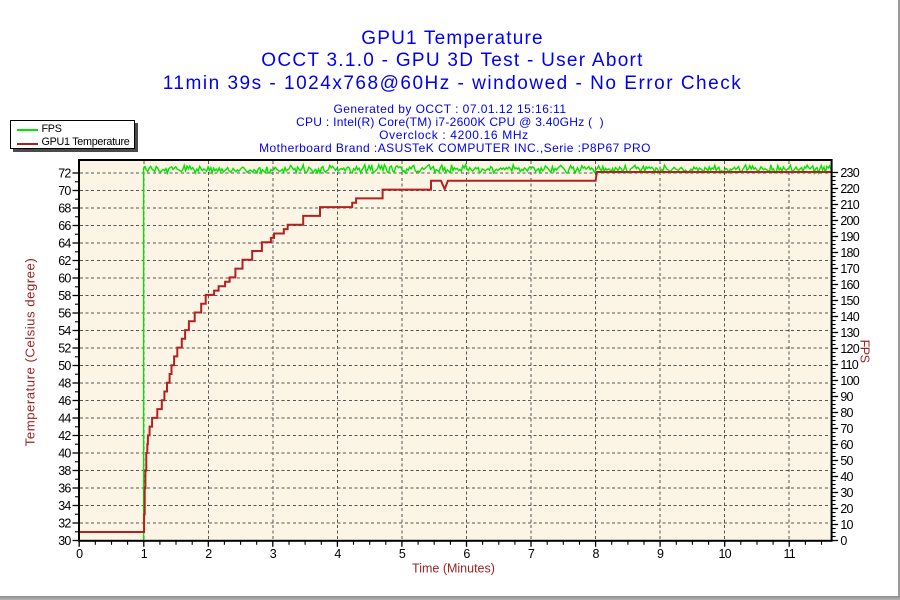 Image resolution: width=900 pixels, height=600 pixels. I want to click on svg-text: 80, so click(846, 413).